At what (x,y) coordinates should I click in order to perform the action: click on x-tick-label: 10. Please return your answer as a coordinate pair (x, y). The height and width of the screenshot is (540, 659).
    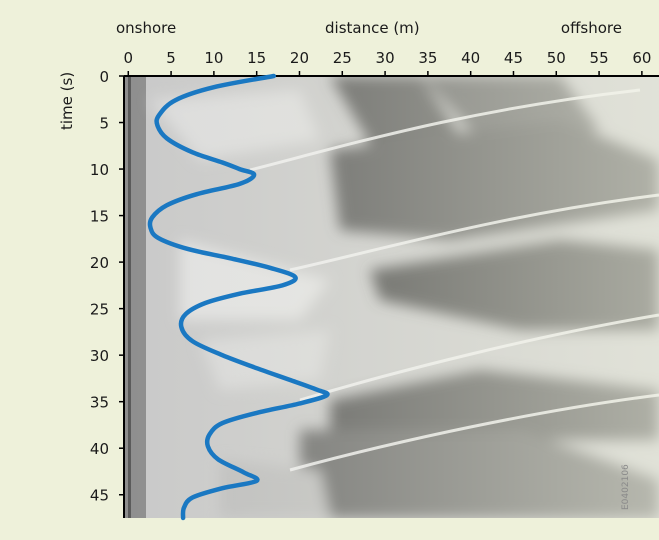
    Looking at the image, I should click on (213, 58).